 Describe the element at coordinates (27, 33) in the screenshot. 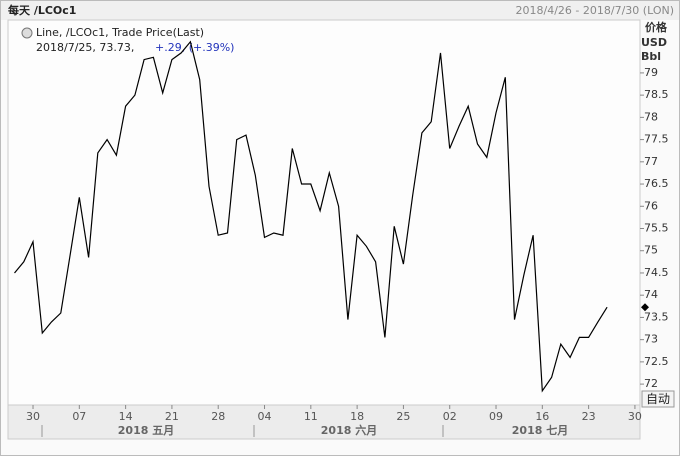

I see `legend-icon` at that location.